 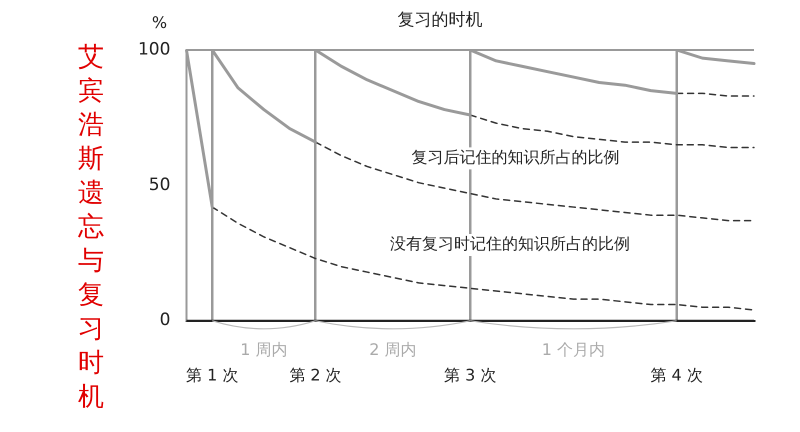 I want to click on chart-subtitle: 复习的时机, so click(x=440, y=20).